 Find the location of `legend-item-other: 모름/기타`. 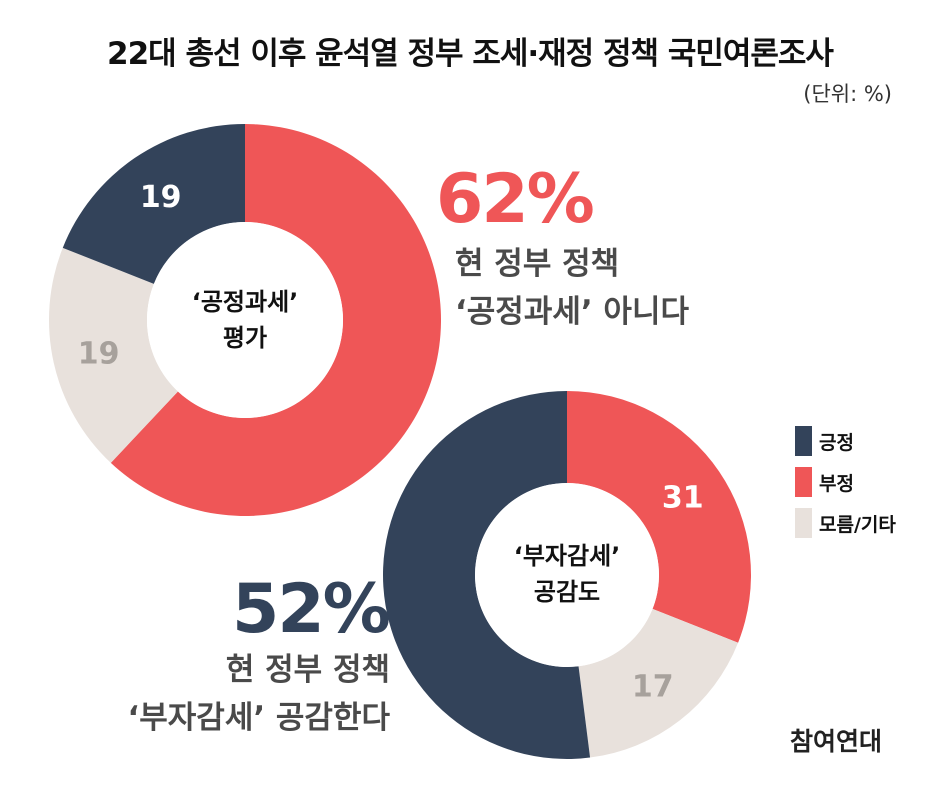

legend-item-other: 모름/기타 is located at coordinates (845, 523).